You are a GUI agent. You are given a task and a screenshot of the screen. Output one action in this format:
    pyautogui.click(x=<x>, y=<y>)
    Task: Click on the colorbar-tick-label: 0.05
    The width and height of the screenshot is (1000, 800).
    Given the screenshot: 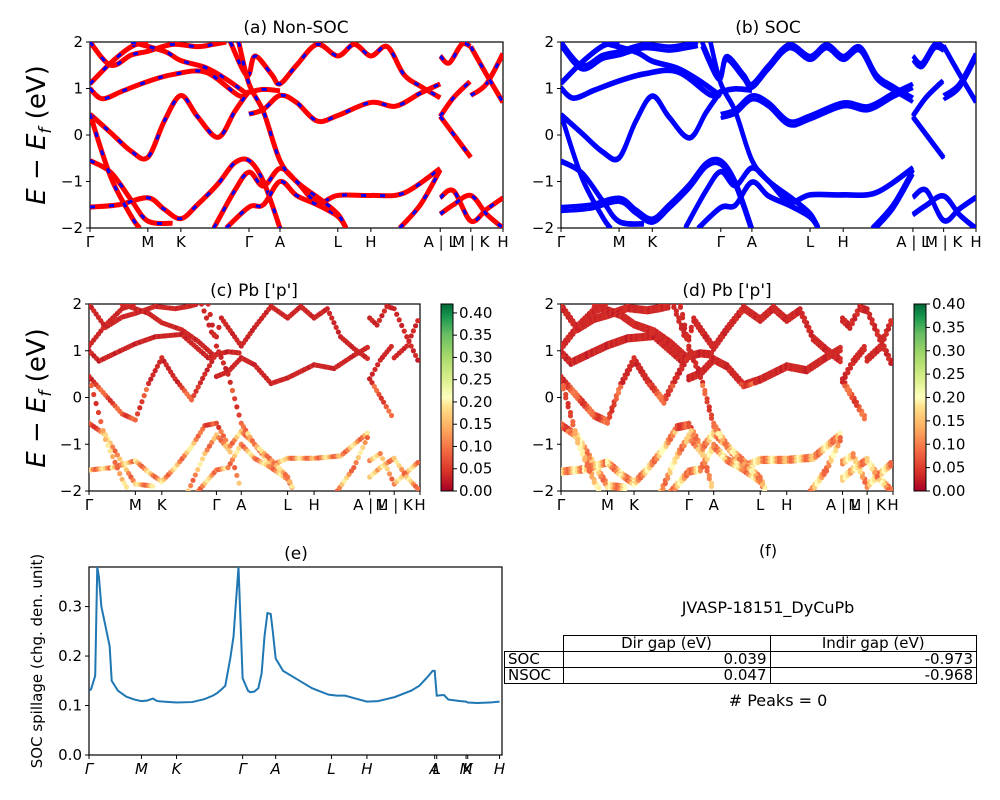 What is the action you would take?
    pyautogui.click(x=475, y=469)
    